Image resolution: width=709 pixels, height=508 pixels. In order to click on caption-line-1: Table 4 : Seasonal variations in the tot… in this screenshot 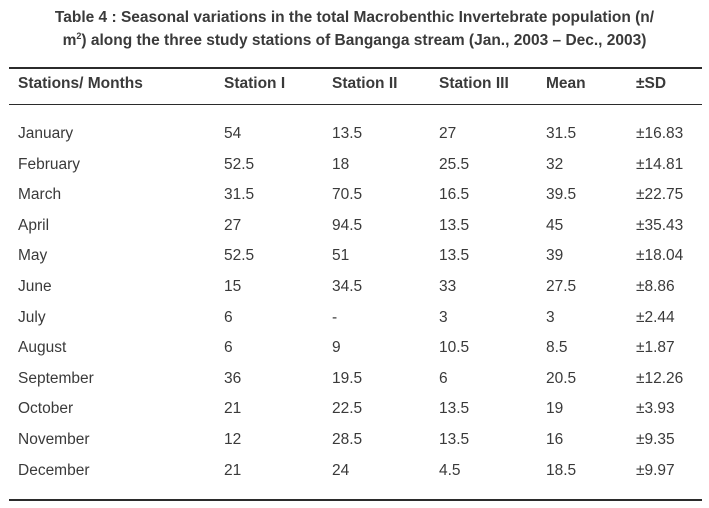, I will do `click(354, 17)`.